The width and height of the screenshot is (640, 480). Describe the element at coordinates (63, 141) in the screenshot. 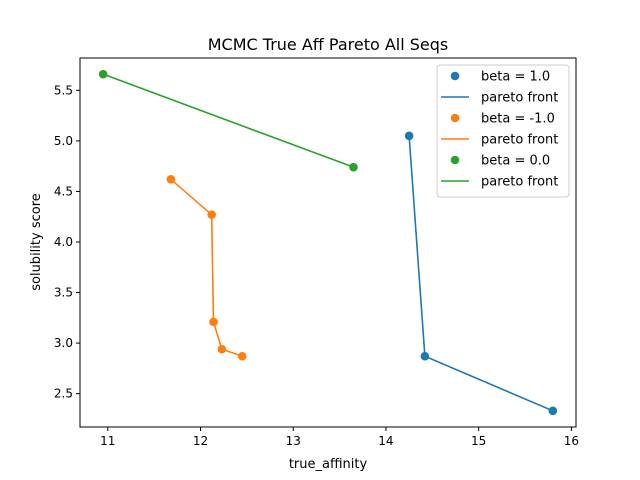

I see `y-tick-label: 5.0` at that location.